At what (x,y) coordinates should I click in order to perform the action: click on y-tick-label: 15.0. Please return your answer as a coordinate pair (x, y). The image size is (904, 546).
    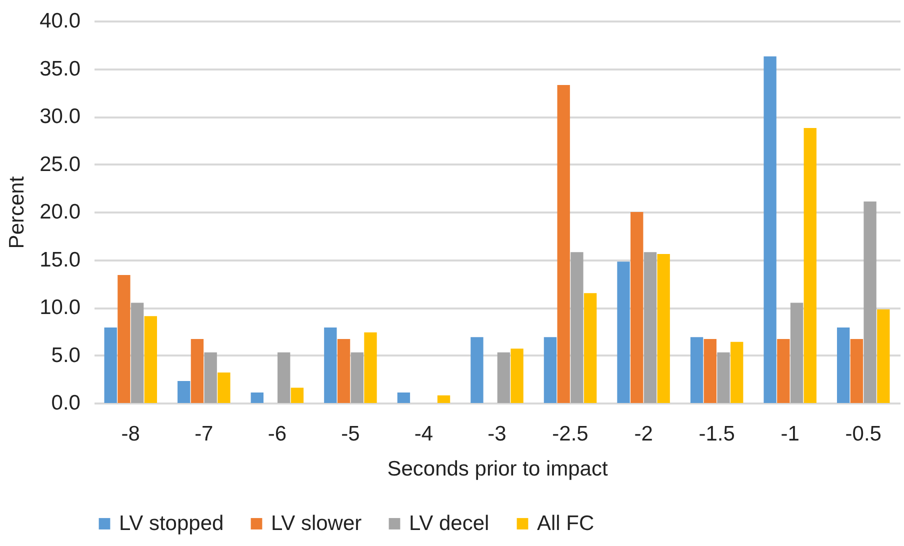
    Looking at the image, I should click on (60, 260).